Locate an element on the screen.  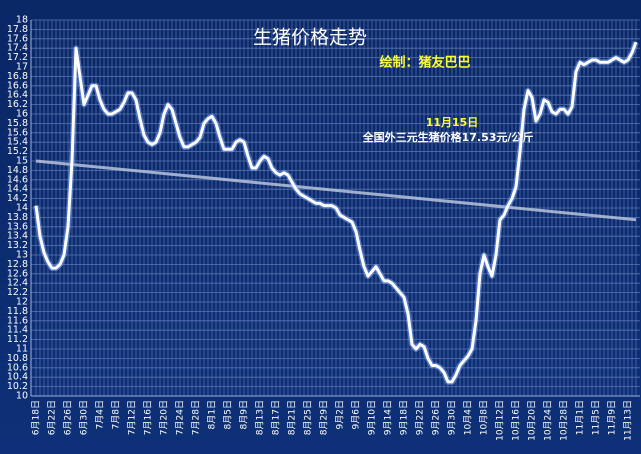
y-tick-label: 13 is located at coordinates (22, 255).